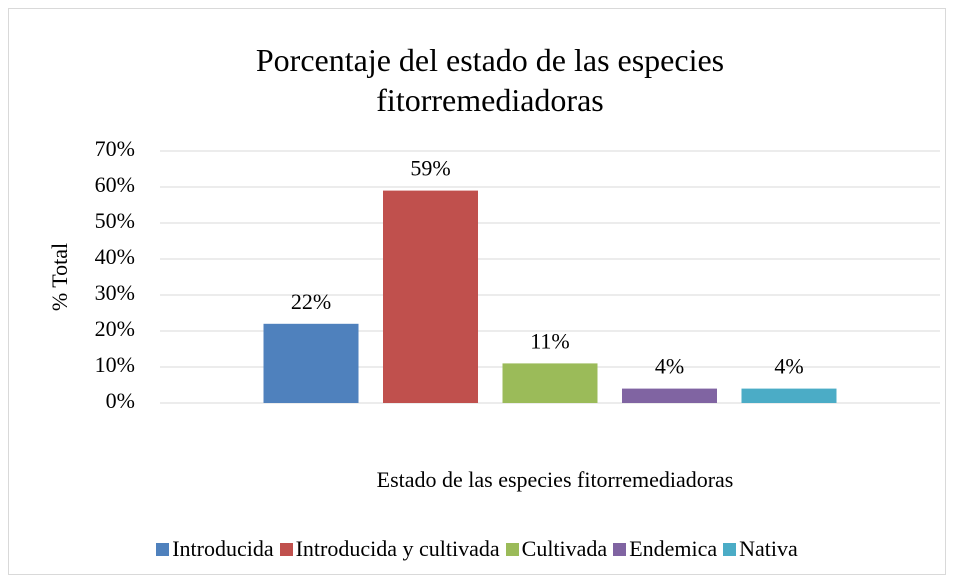 This screenshot has width=954, height=583. What do you see at coordinates (311, 301) in the screenshot?
I see `data-label: 22%` at bounding box center [311, 301].